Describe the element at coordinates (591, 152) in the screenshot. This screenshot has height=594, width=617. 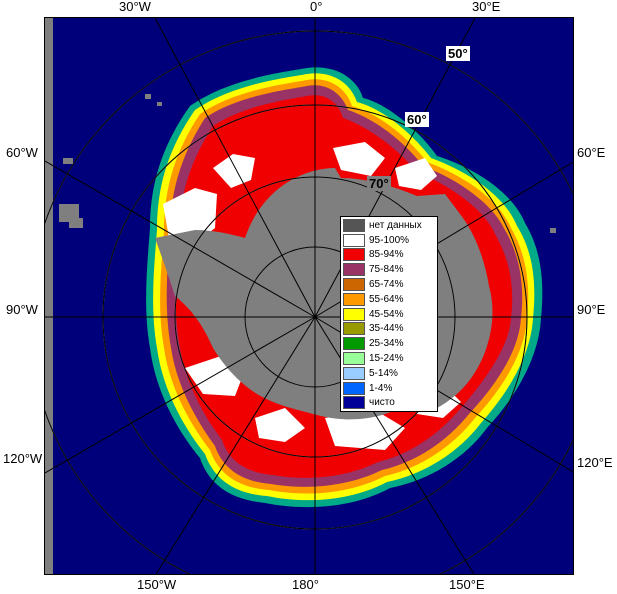
I see `lon-label-60e: 60°E` at that location.